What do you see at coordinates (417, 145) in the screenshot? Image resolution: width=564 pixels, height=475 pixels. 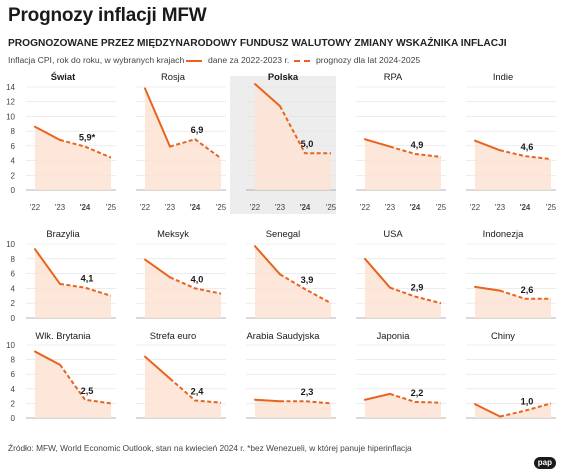 I see `data-label-2024: 4,9` at bounding box center [417, 145].